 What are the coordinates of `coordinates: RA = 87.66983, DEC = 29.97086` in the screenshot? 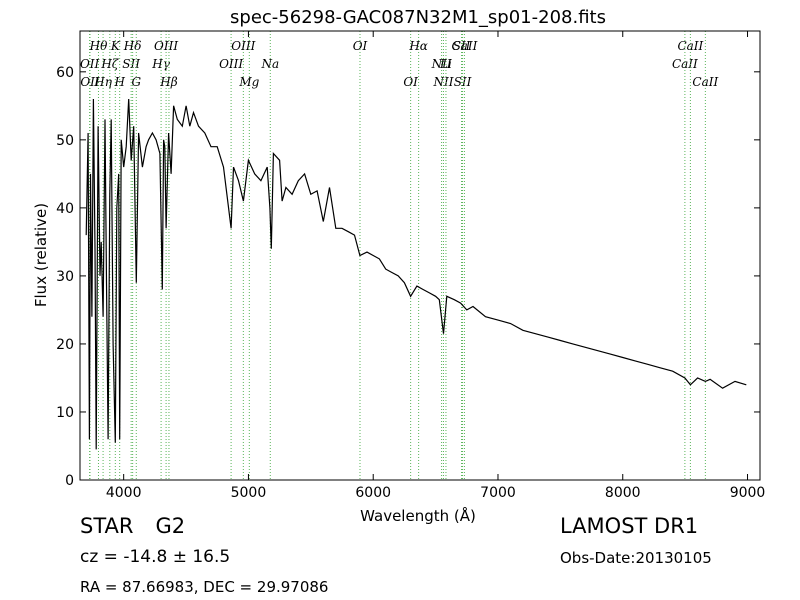 It's located at (204, 587).